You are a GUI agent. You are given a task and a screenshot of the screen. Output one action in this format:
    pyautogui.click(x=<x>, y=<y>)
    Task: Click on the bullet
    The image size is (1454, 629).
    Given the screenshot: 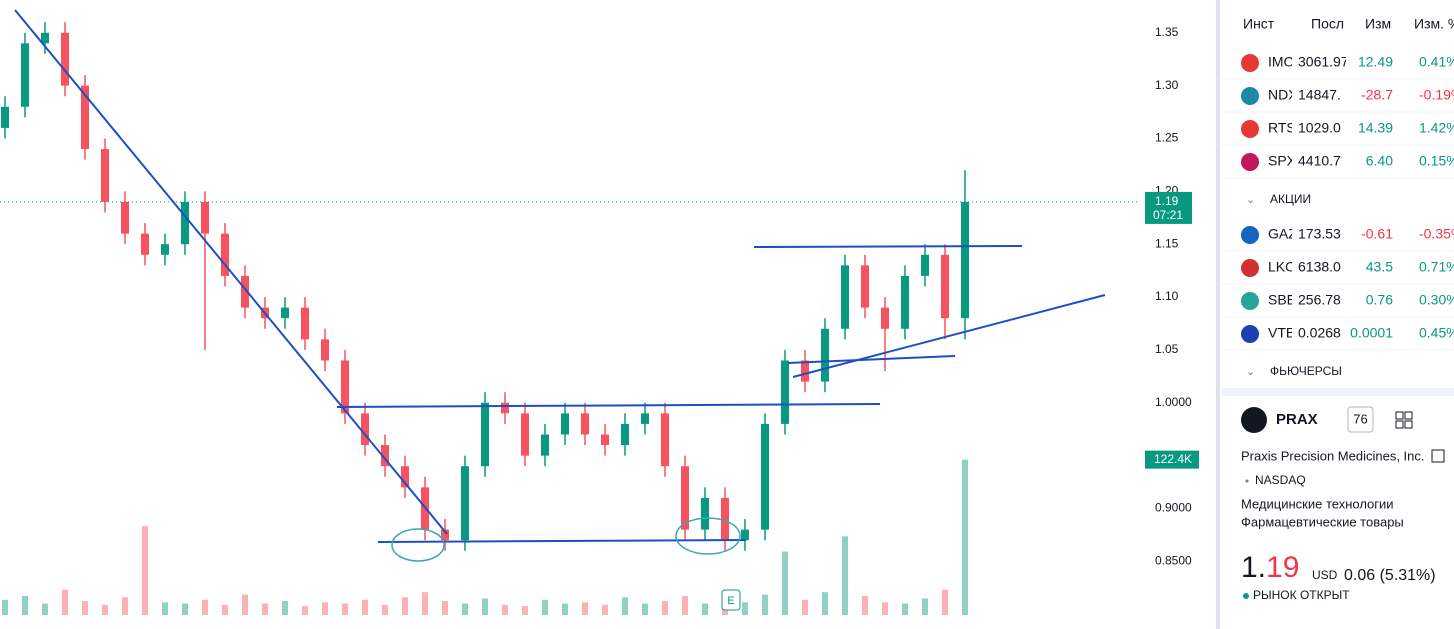 What is the action you would take?
    pyautogui.click(x=1247, y=481)
    